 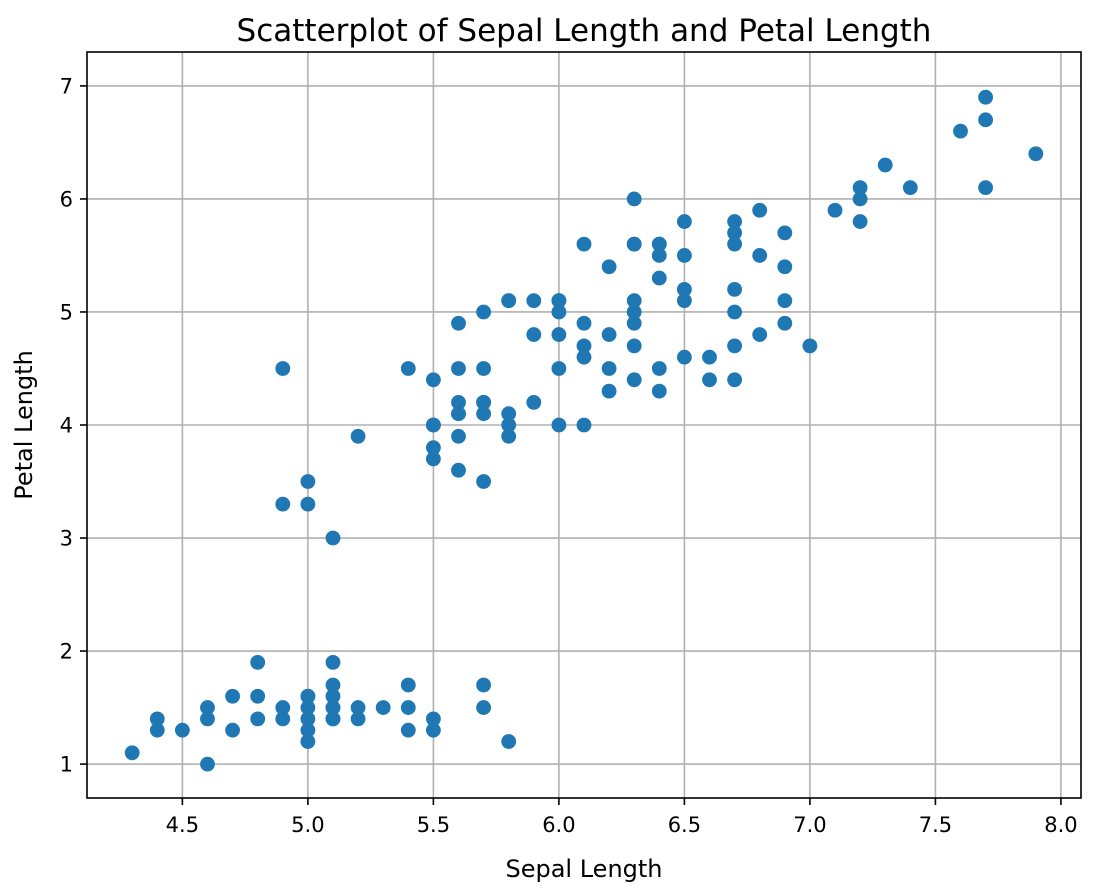 I want to click on y-tick-label: 6, so click(x=66, y=199).